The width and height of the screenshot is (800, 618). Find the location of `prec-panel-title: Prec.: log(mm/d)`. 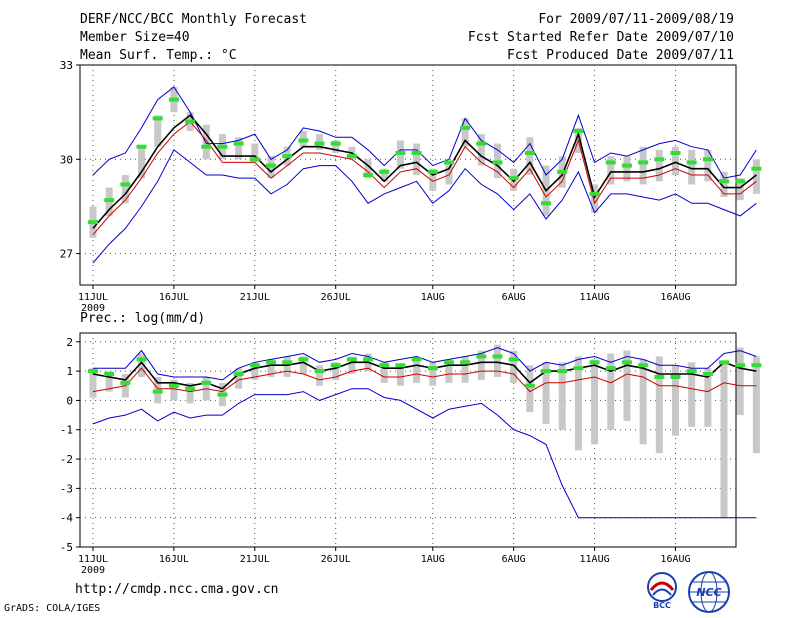

prec-panel-title: Prec.: log(mm/d) is located at coordinates (143, 318).